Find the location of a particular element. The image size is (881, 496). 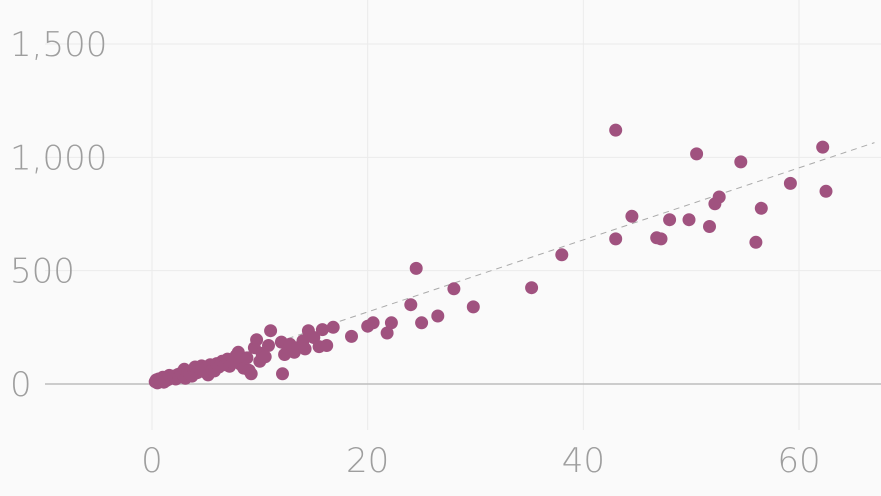

x-tick-label: 0 is located at coordinates (152, 461).